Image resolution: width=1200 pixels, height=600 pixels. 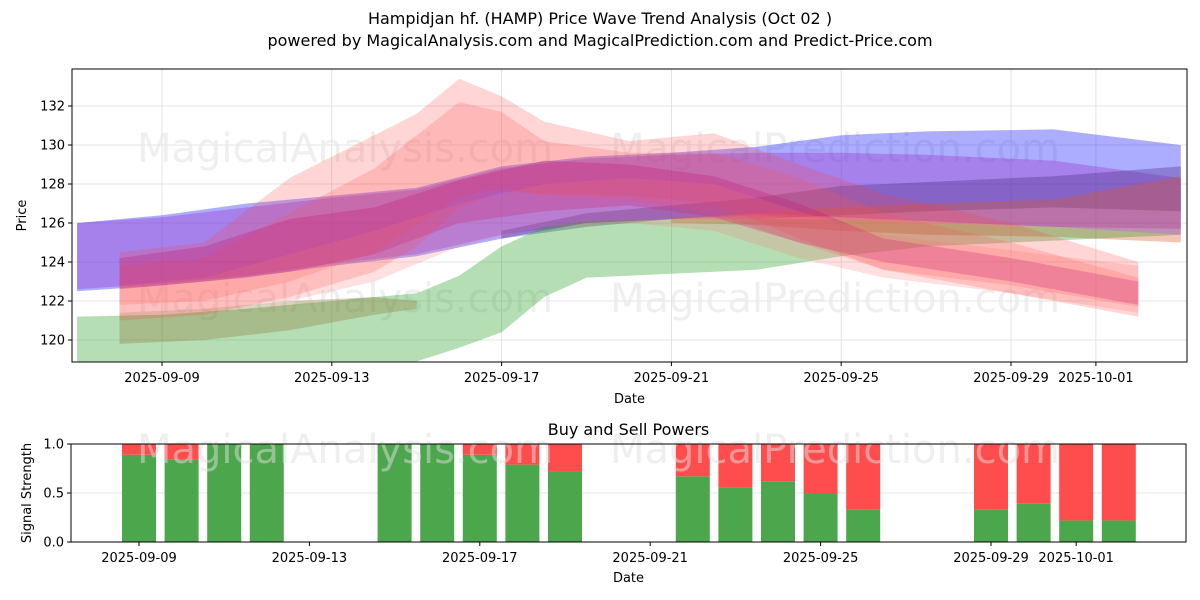 I want to click on signal-chart-title: Buy and Sell Powers, so click(x=629, y=429).